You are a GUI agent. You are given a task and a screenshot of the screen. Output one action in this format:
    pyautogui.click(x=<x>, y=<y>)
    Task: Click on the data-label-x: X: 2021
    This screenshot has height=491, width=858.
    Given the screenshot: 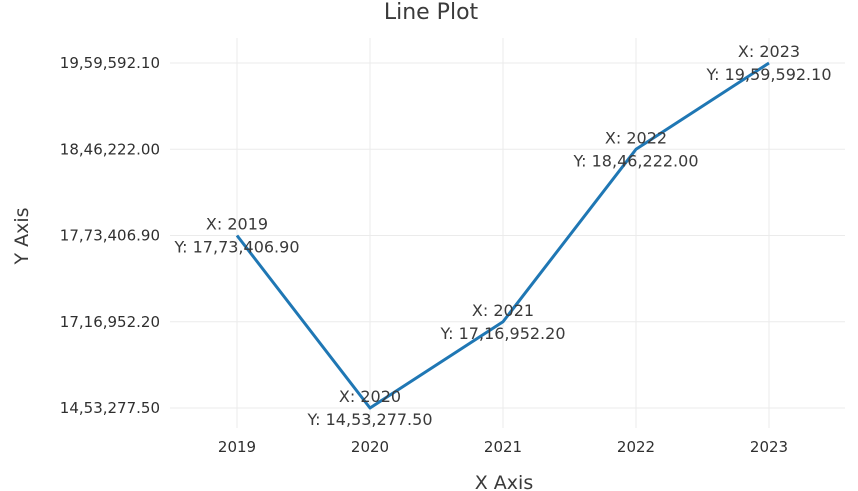 What is the action you would take?
    pyautogui.click(x=503, y=310)
    